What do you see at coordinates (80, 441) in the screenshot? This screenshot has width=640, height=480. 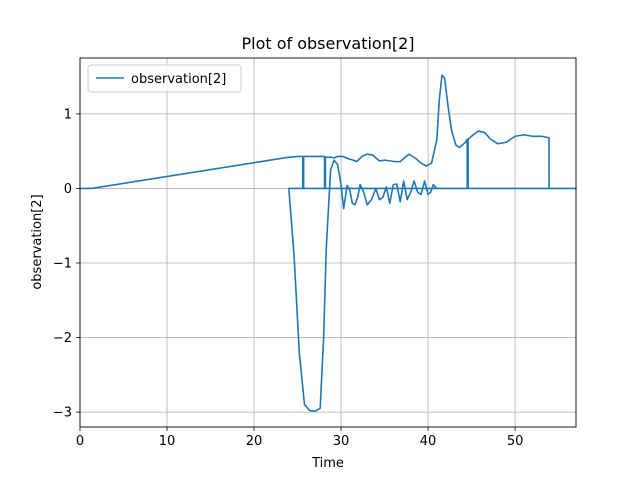 I see `x-tick-label: 0` at bounding box center [80, 441].